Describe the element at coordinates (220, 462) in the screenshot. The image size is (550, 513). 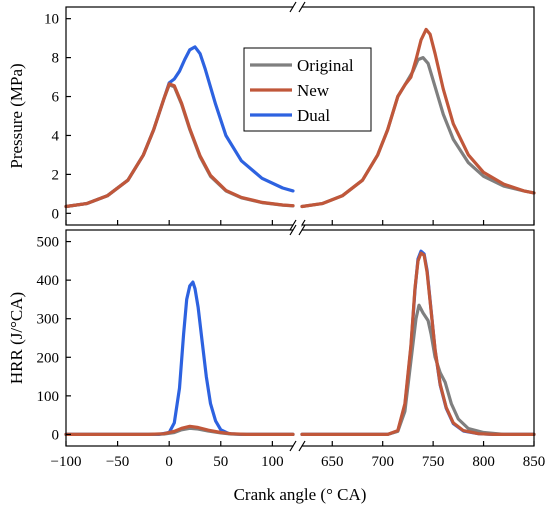
I see `x-tick-label: 50` at that location.